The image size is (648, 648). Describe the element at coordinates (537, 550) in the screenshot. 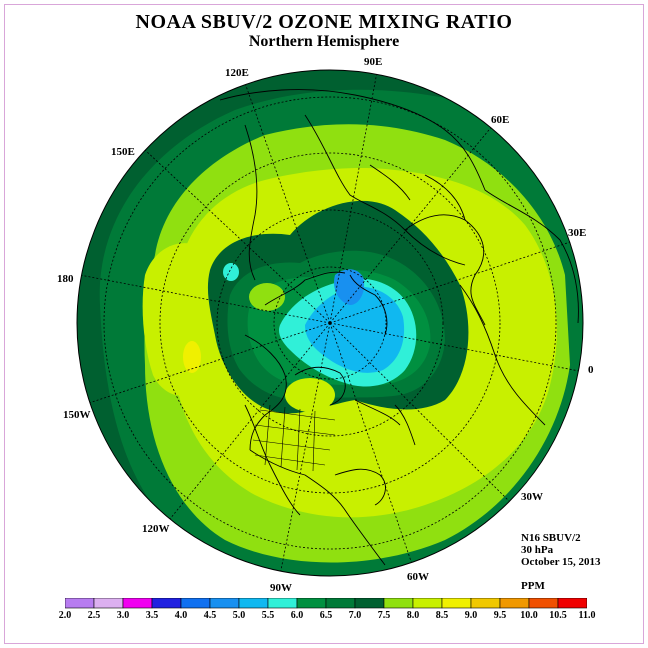

I see `level-label: 30 hPa` at that location.